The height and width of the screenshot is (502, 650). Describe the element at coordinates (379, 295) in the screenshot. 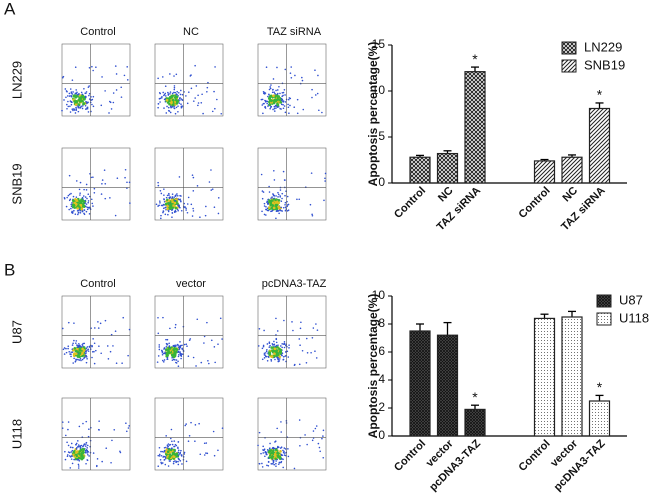

I see `y-tick-label: 10` at that location.